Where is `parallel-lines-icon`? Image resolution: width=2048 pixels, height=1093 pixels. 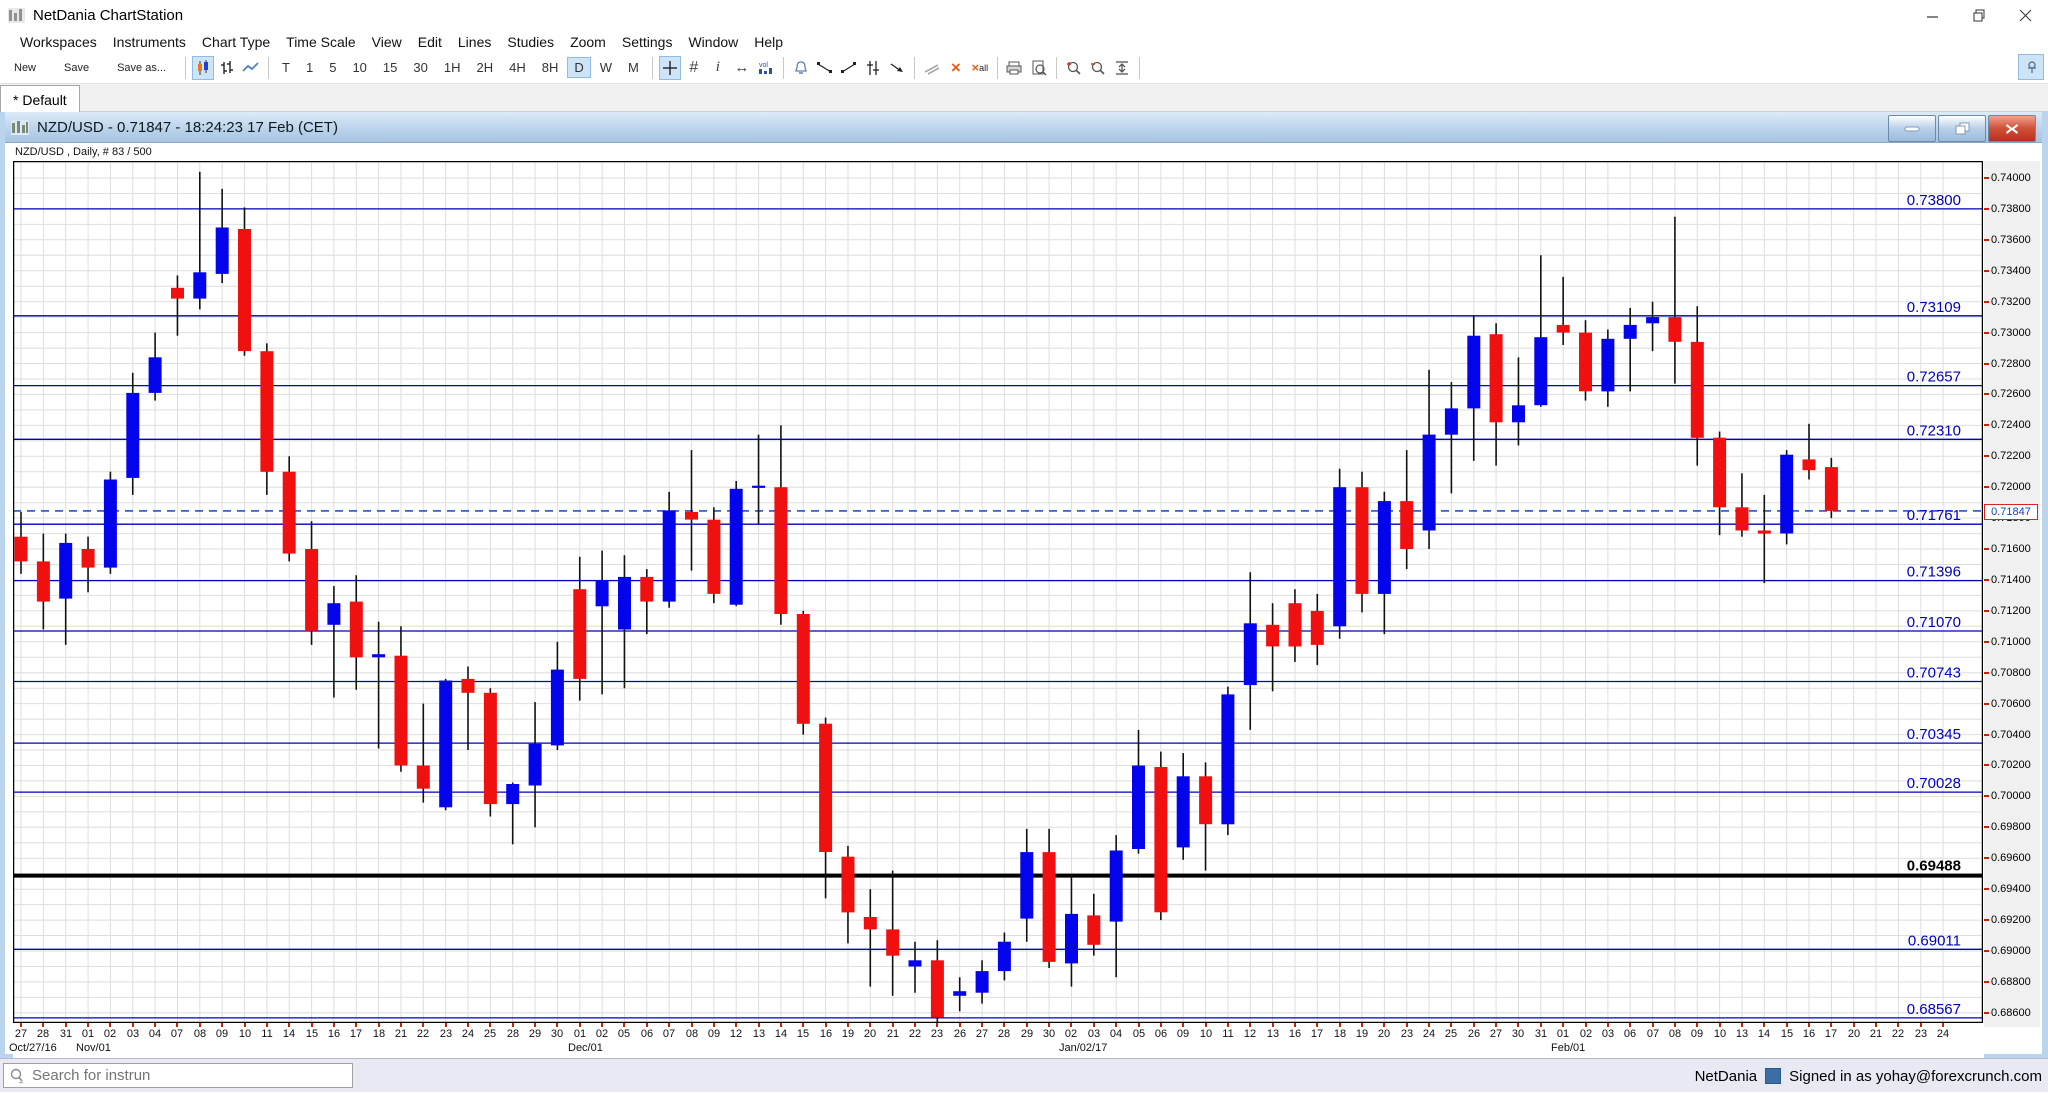
parallel-lines-icon is located at coordinates (873, 68).